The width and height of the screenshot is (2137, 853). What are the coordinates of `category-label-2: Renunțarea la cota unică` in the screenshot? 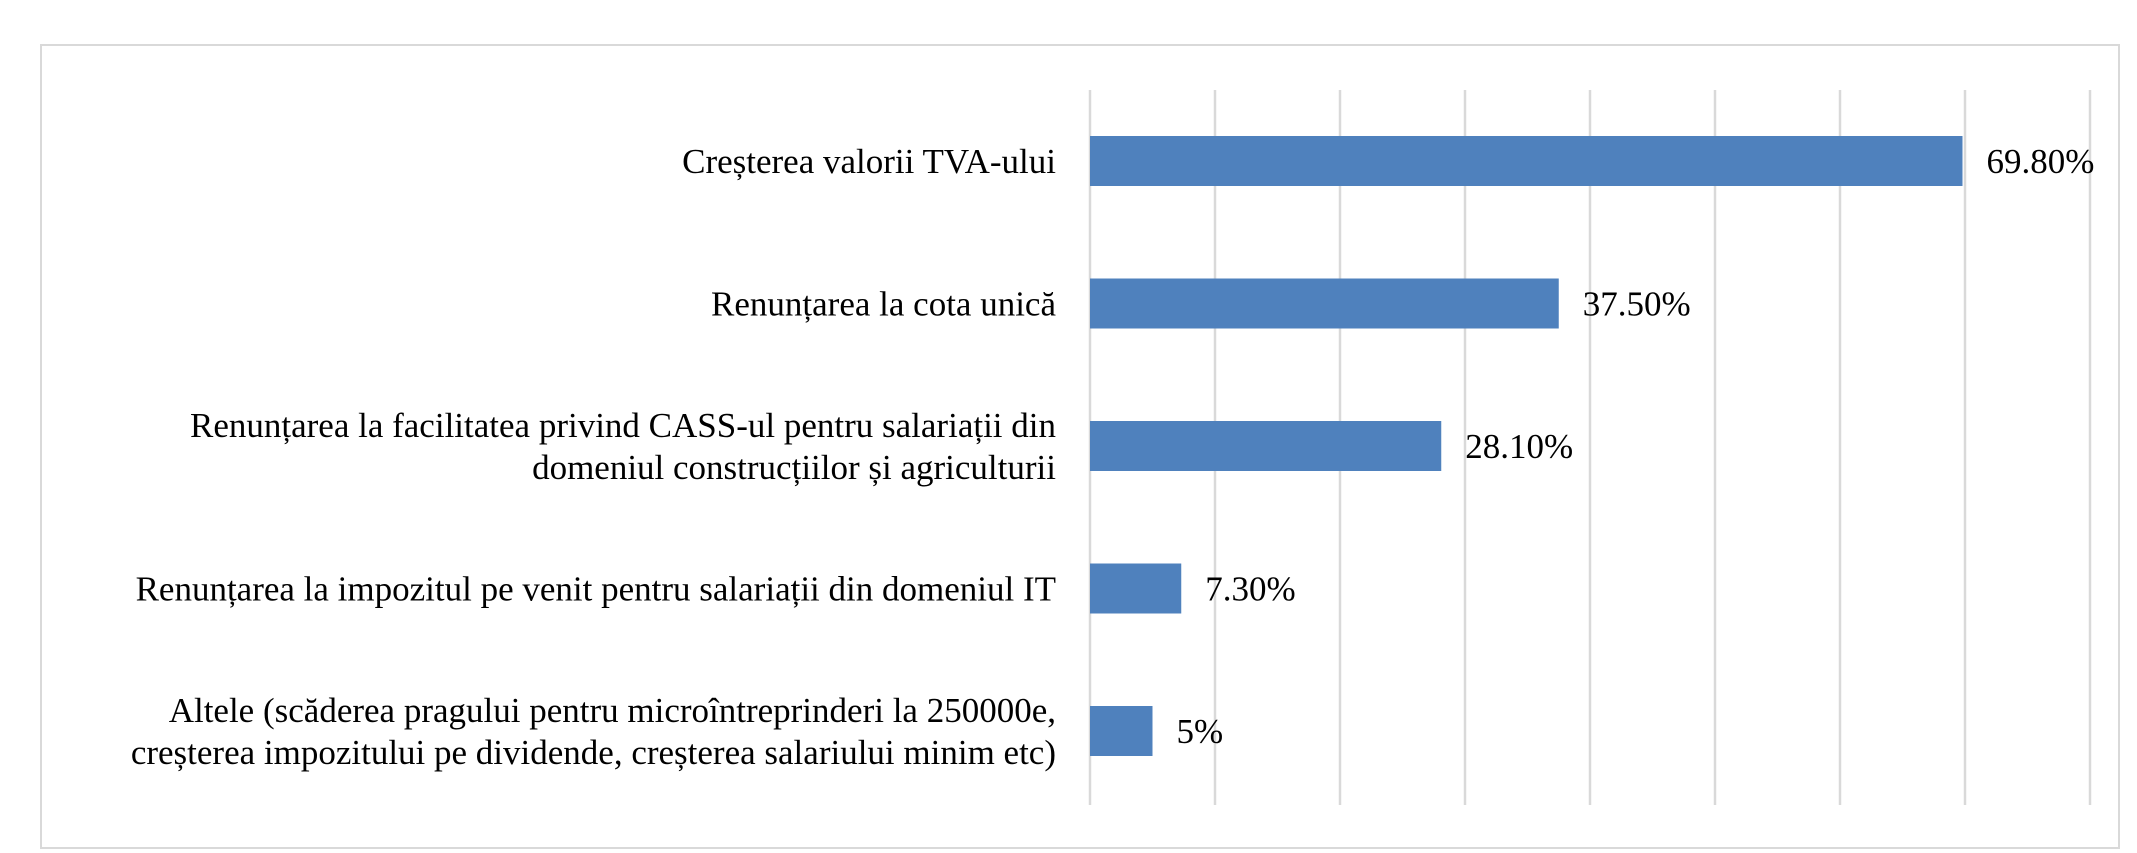 It's located at (883, 304).